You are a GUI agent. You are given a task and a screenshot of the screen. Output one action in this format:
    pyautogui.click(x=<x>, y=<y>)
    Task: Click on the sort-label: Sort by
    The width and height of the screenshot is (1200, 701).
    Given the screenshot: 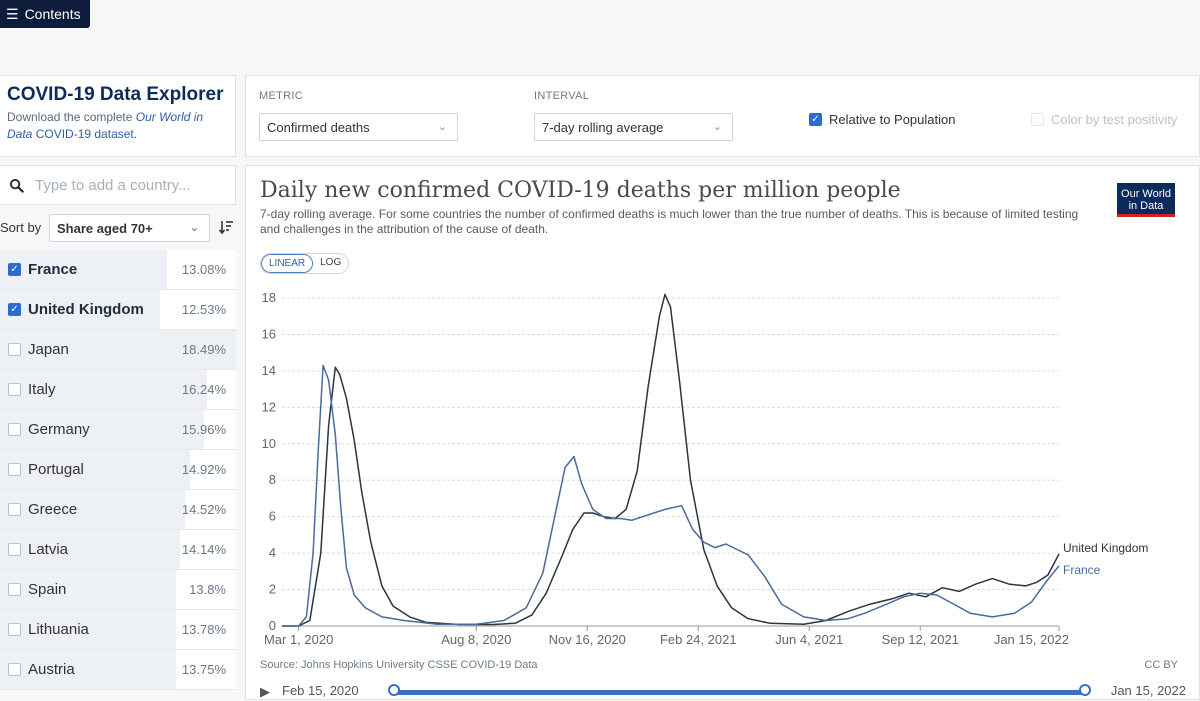 What is the action you would take?
    pyautogui.click(x=21, y=227)
    